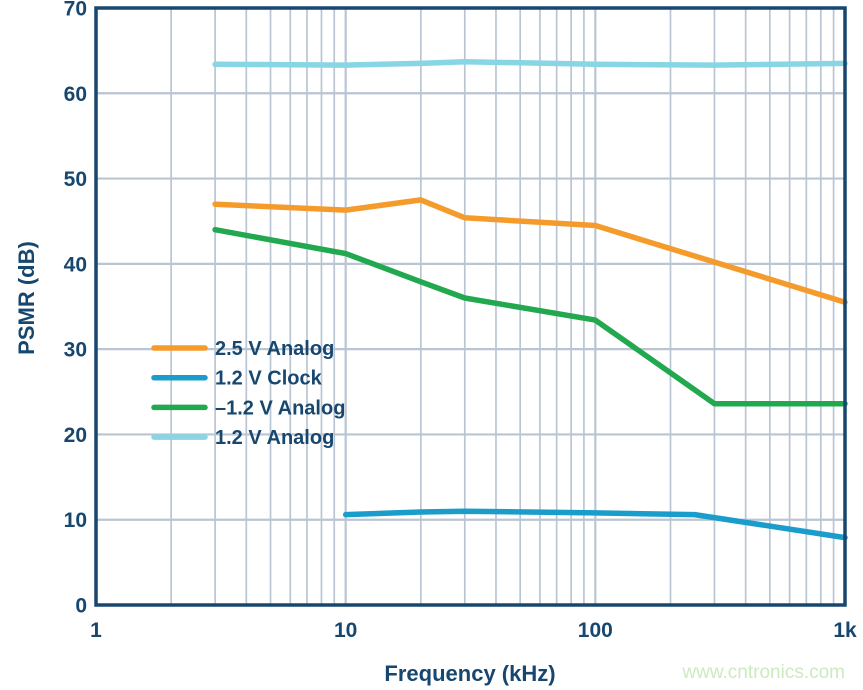 The image size is (863, 690). What do you see at coordinates (595, 630) in the screenshot?
I see `x-tick-label-100: 100` at bounding box center [595, 630].